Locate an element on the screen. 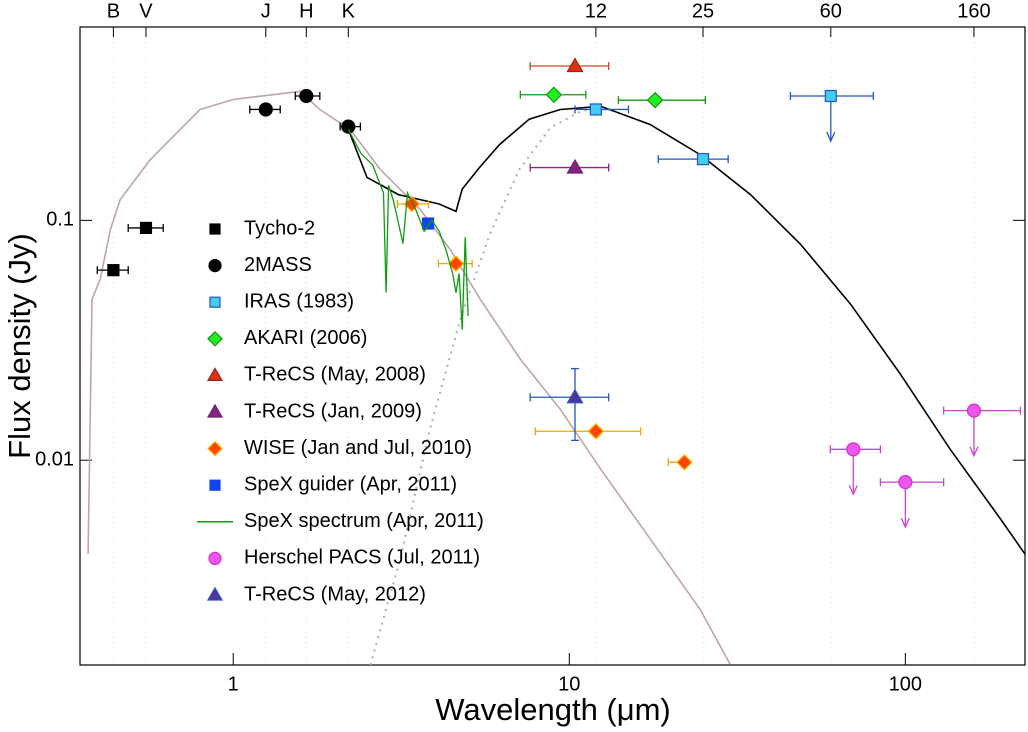 The image size is (1028, 732). spectrum-line is located at coordinates (408, 229).